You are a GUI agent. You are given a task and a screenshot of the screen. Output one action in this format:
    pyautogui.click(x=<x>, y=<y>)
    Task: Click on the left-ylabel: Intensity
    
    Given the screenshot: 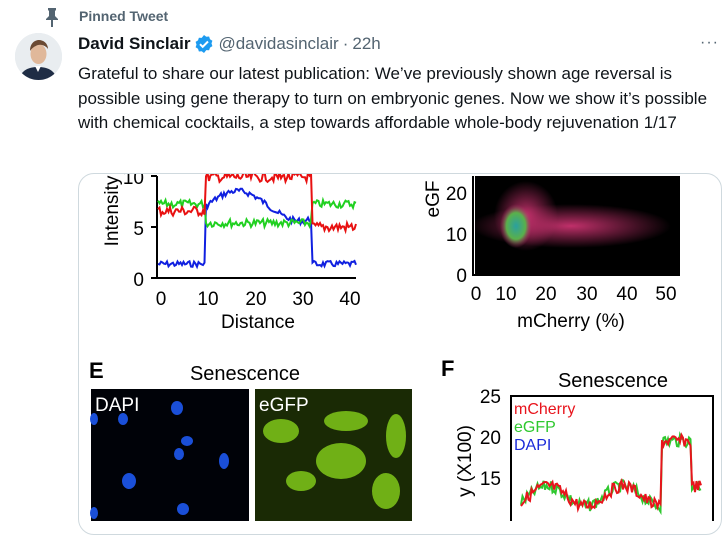 What is the action you would take?
    pyautogui.click(x=112, y=210)
    